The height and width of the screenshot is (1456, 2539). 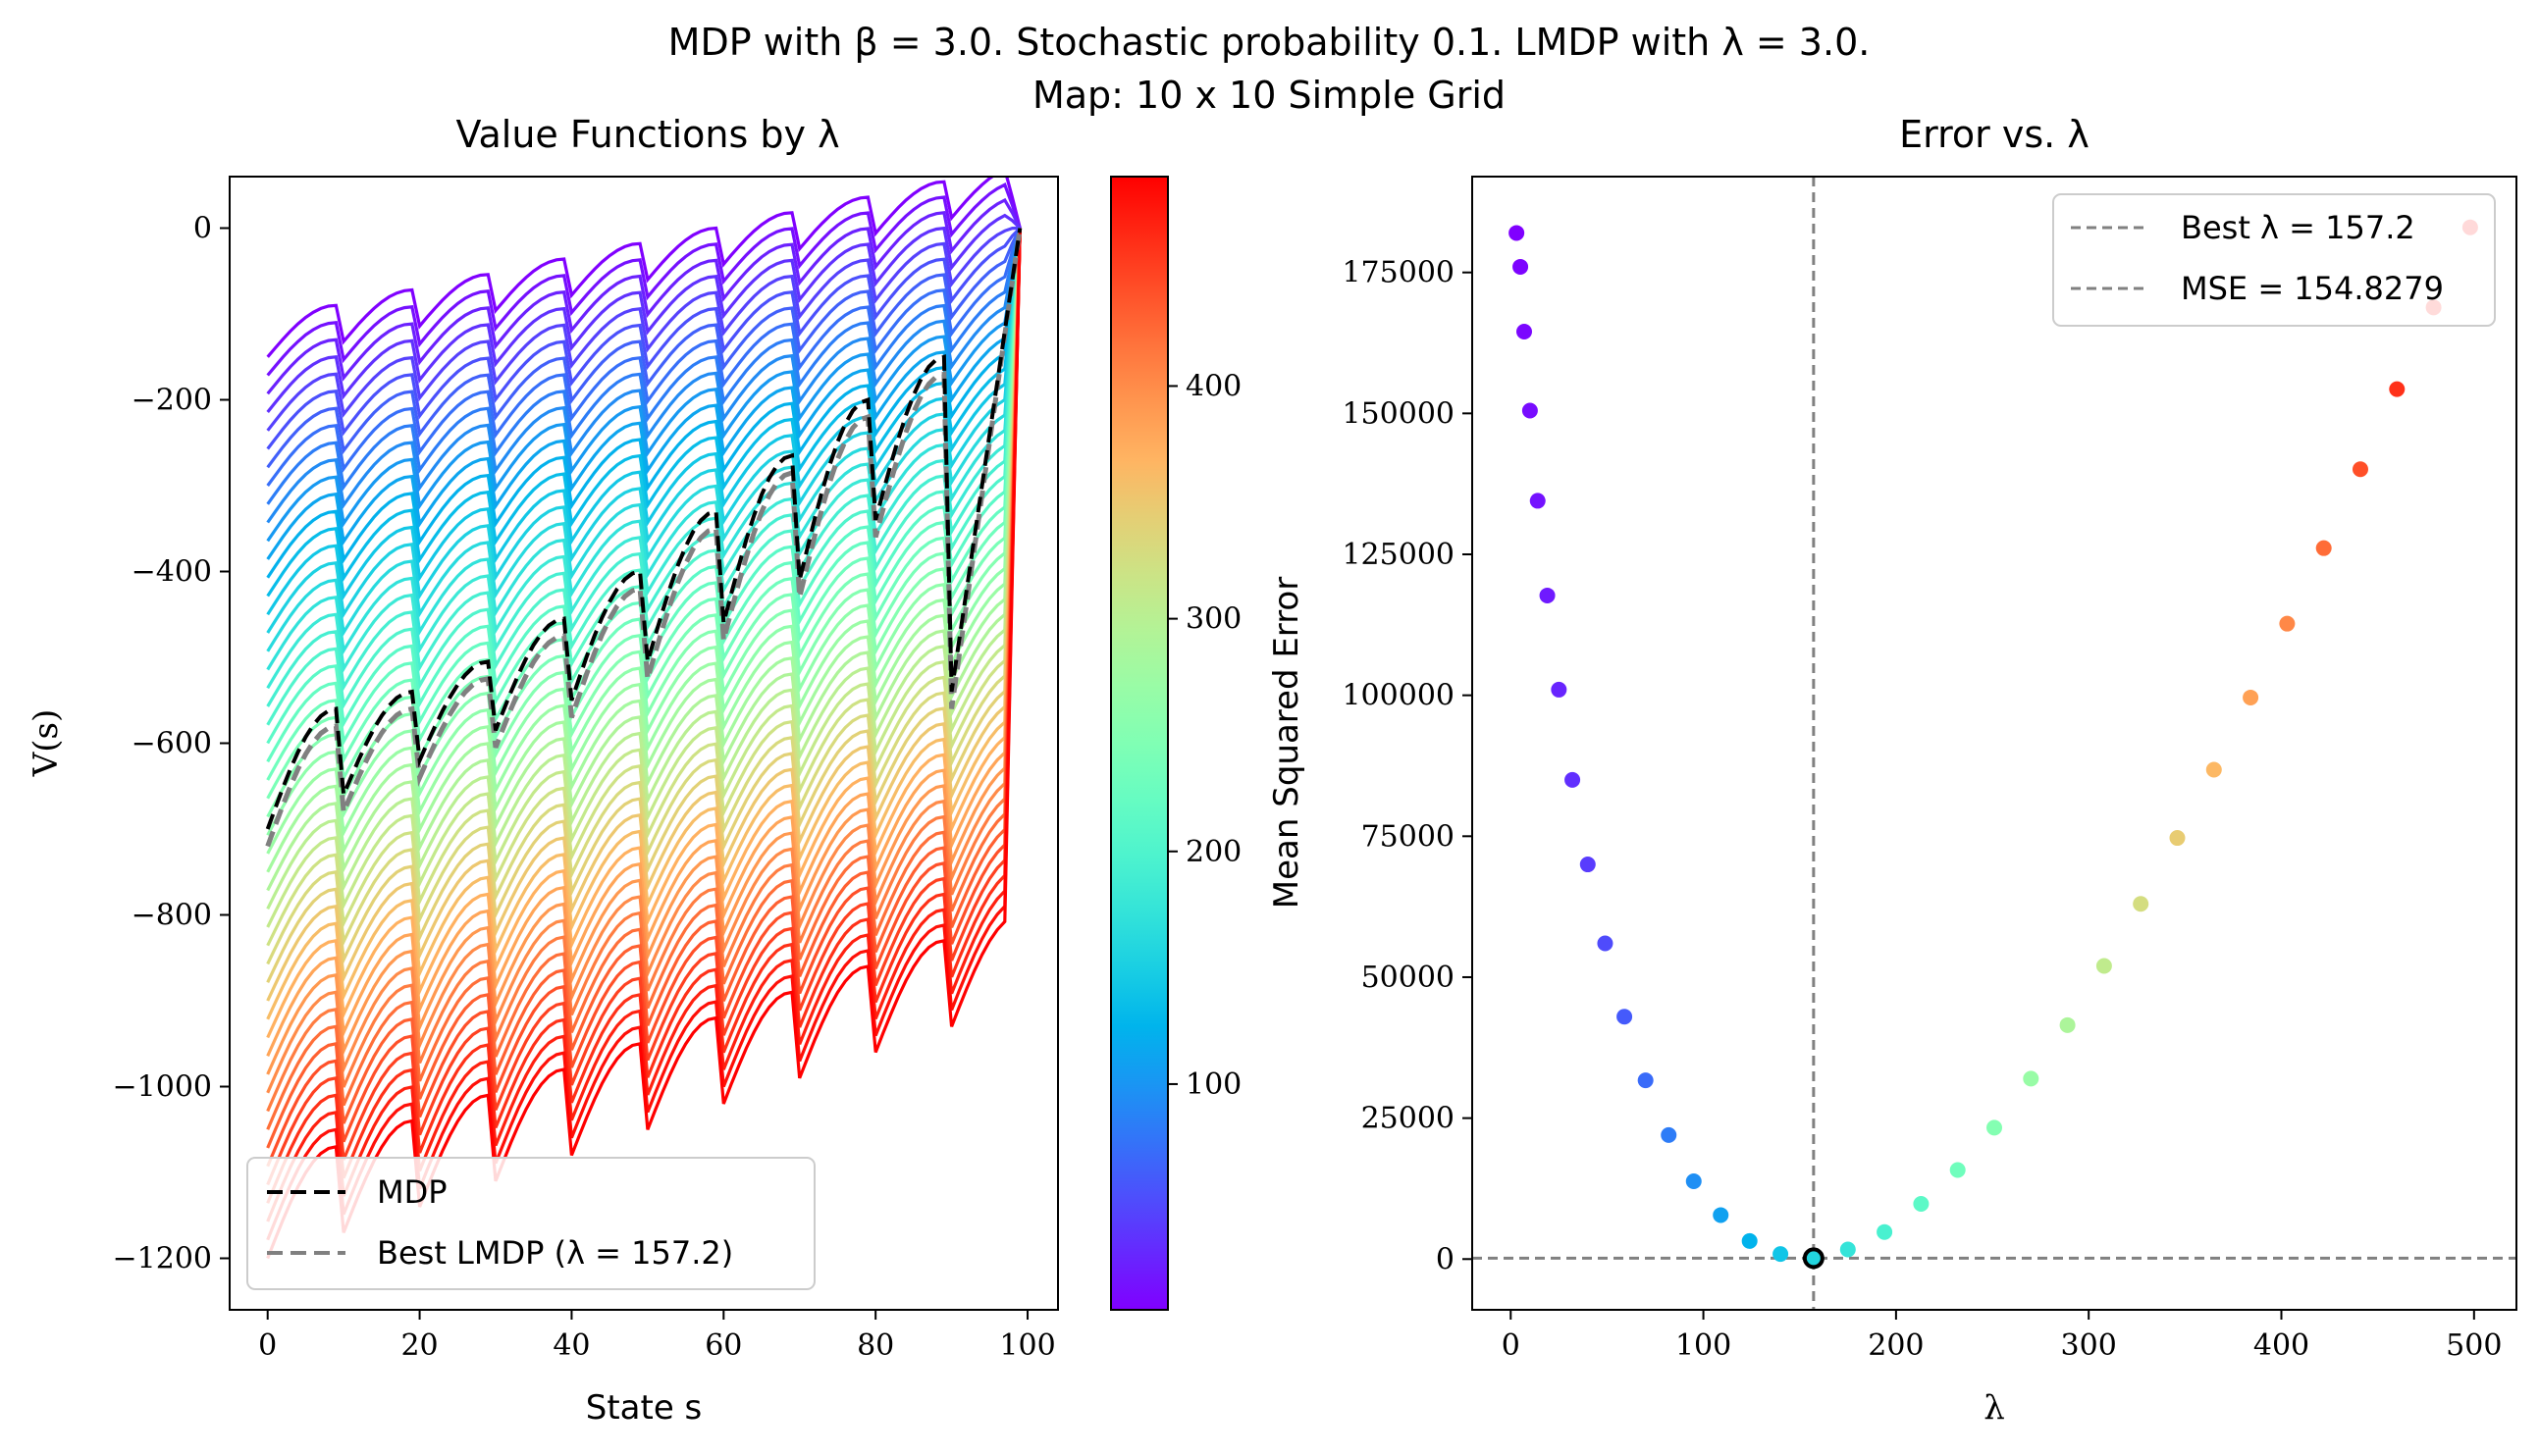 I want to click on x-tick-label: 300, so click(x=2089, y=1345).